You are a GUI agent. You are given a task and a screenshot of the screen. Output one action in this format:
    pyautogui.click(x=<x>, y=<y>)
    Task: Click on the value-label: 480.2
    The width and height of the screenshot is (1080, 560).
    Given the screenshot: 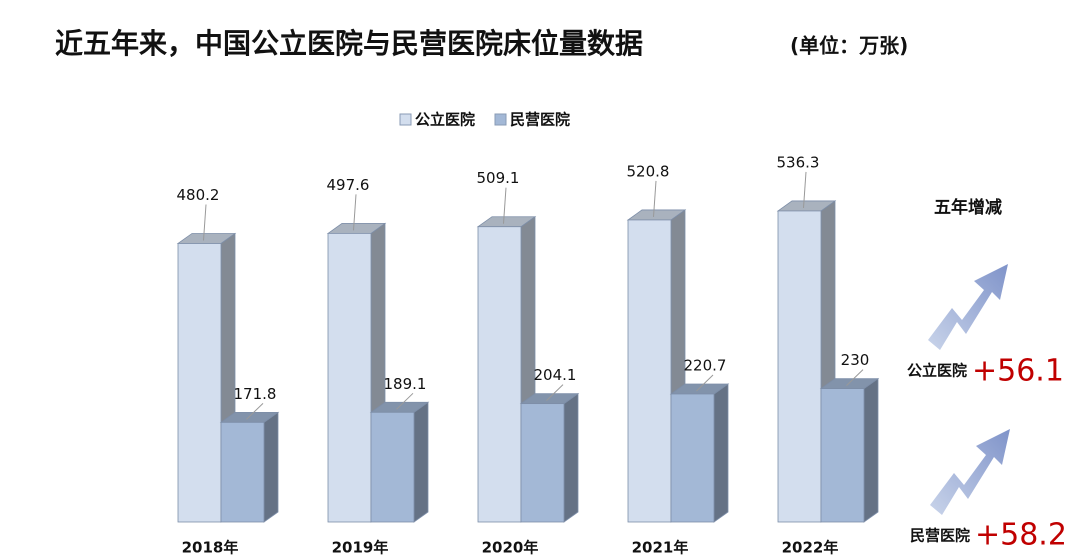 What is the action you would take?
    pyautogui.click(x=198, y=195)
    